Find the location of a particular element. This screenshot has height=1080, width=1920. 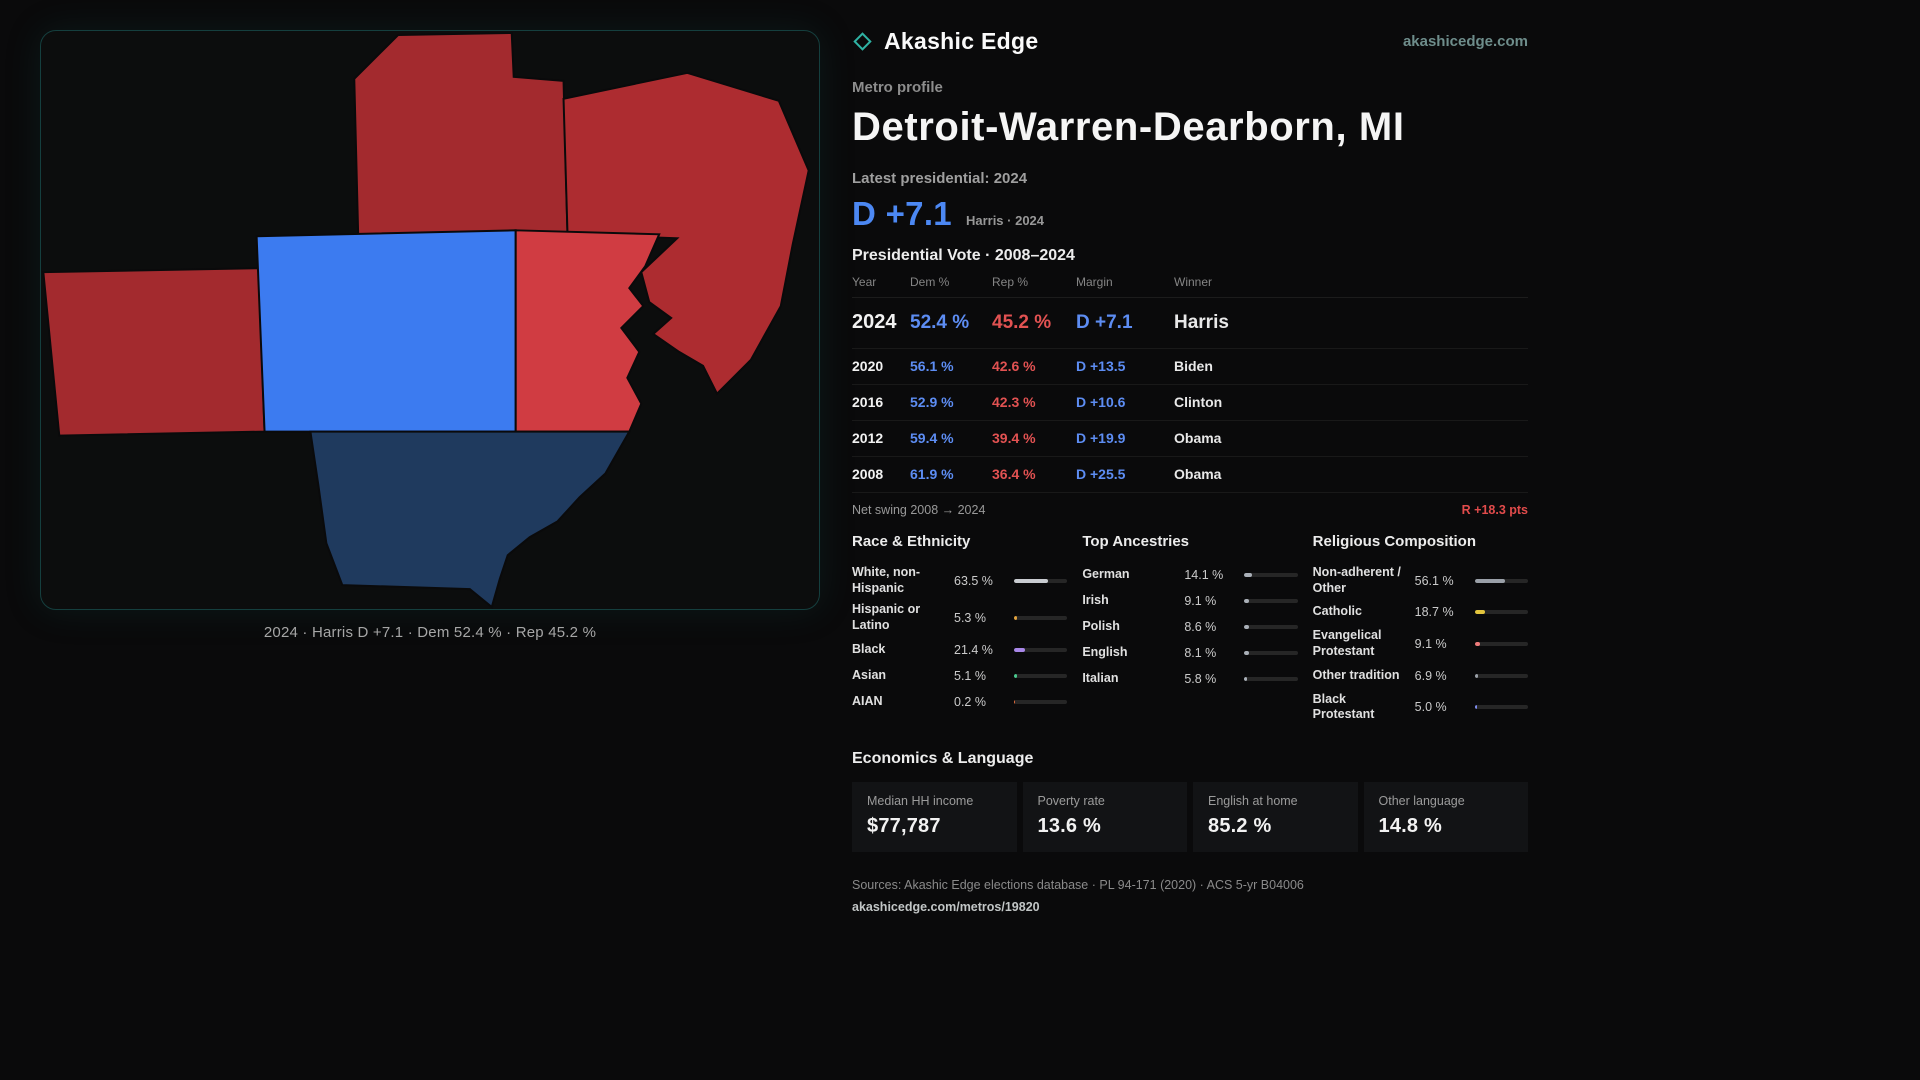

vote-dem-share: 56.1 % is located at coordinates (932, 366).